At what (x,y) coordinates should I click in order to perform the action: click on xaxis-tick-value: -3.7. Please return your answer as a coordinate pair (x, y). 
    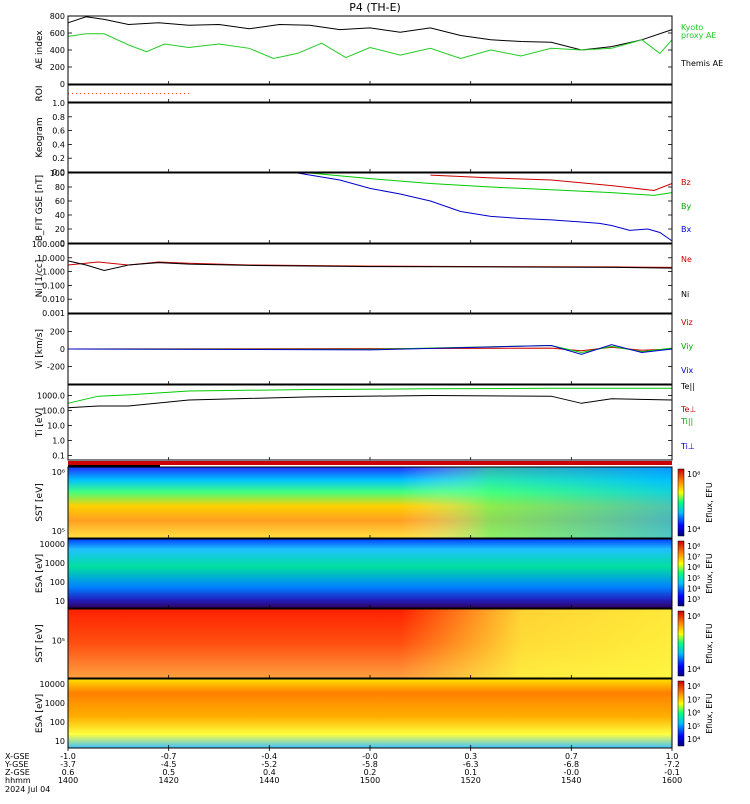
    Looking at the image, I should click on (68, 764).